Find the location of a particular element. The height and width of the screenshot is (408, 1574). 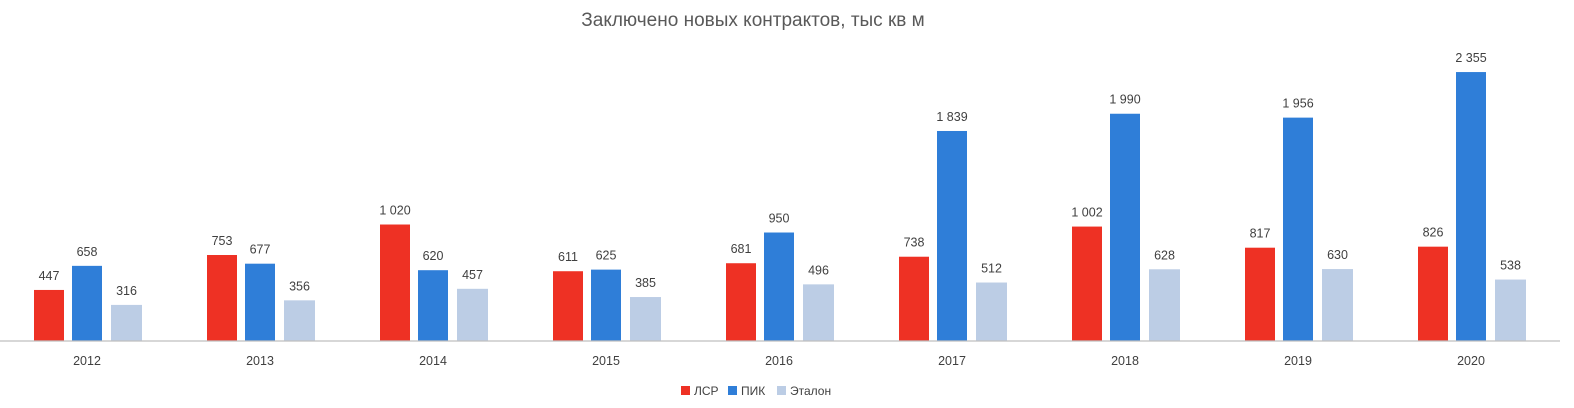

data-label-ПИК-2012: 658 is located at coordinates (87, 252).